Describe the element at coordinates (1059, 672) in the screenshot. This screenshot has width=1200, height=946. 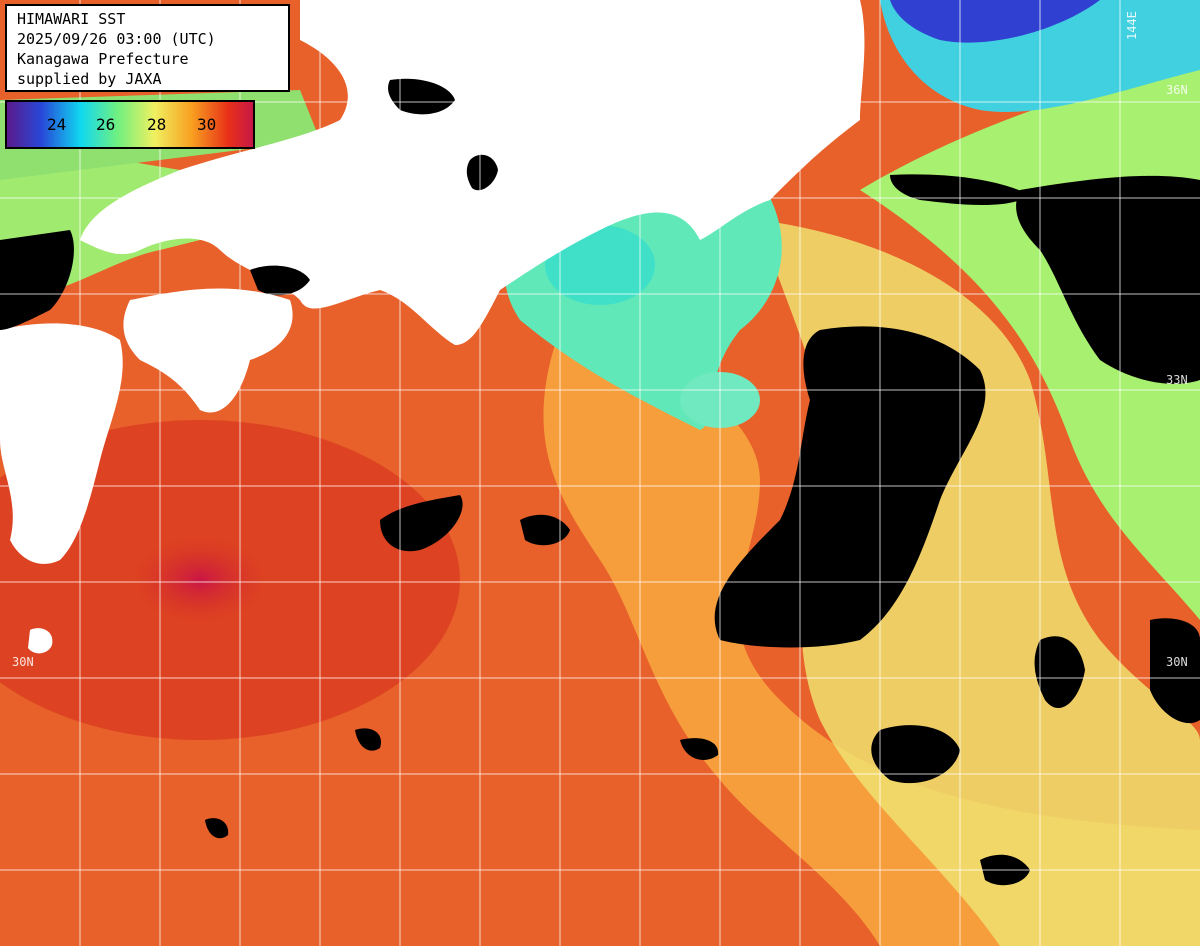
I see `cloud-south-east` at that location.